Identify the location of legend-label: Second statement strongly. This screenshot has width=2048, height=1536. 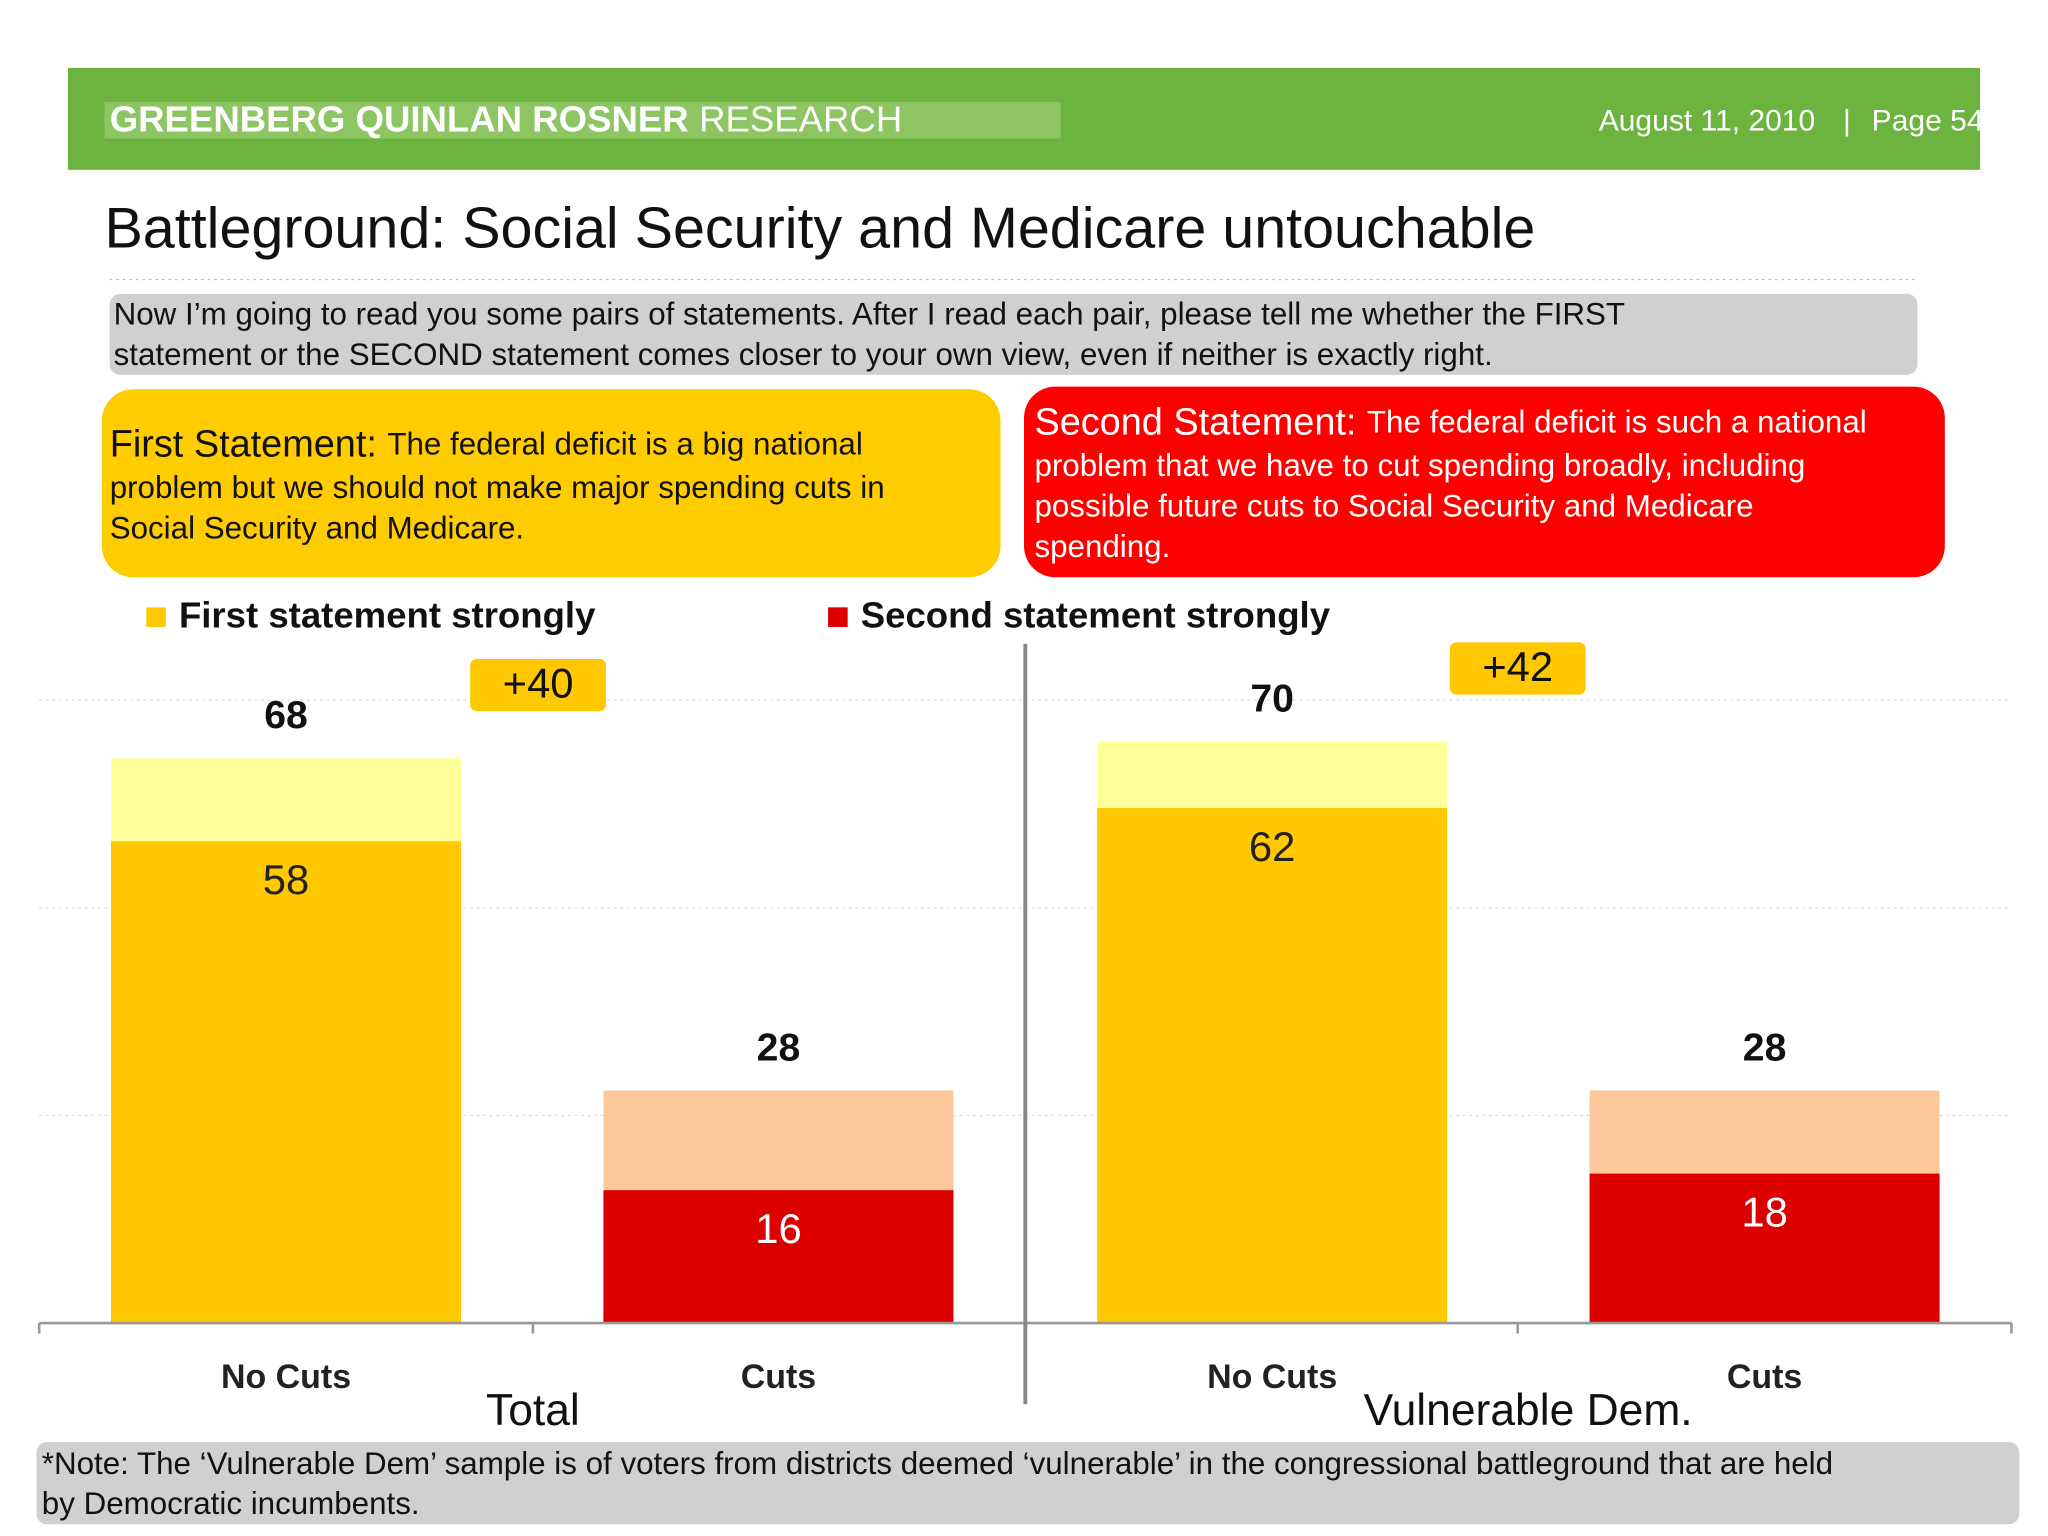
(1096, 614).